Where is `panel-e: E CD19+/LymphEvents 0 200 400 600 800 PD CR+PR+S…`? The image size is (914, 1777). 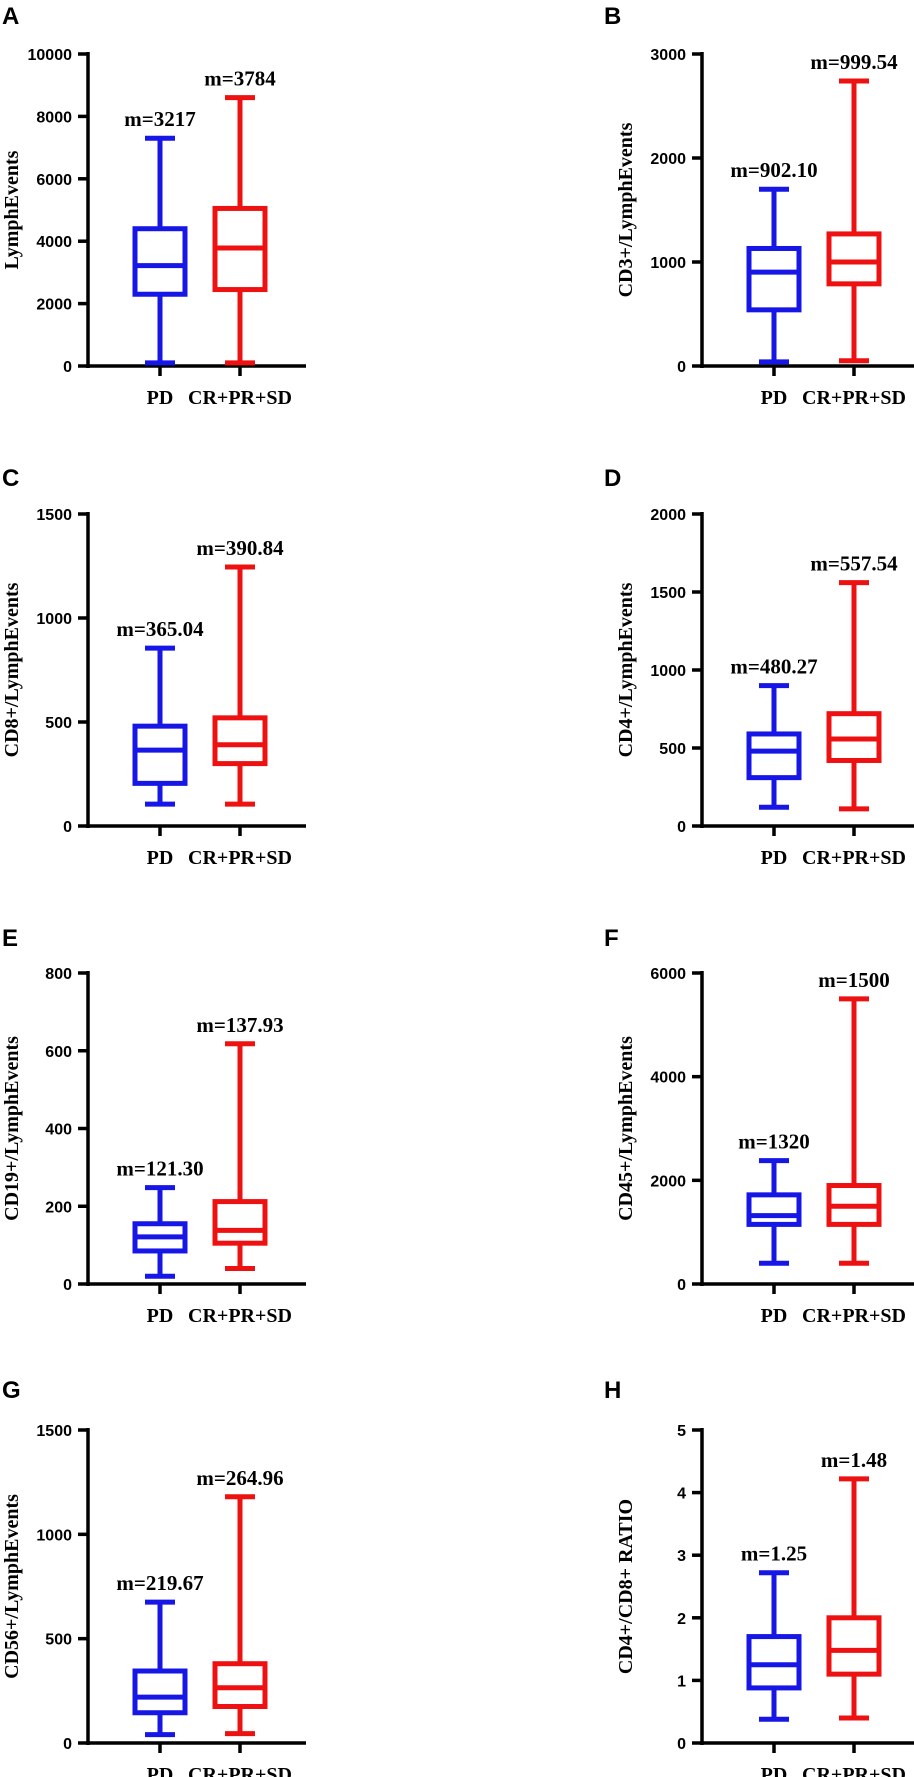
panel-e: E CD19+/LymphEvents 0 200 400 600 800 PD CR+PR+S… is located at coordinates (153, 1126).